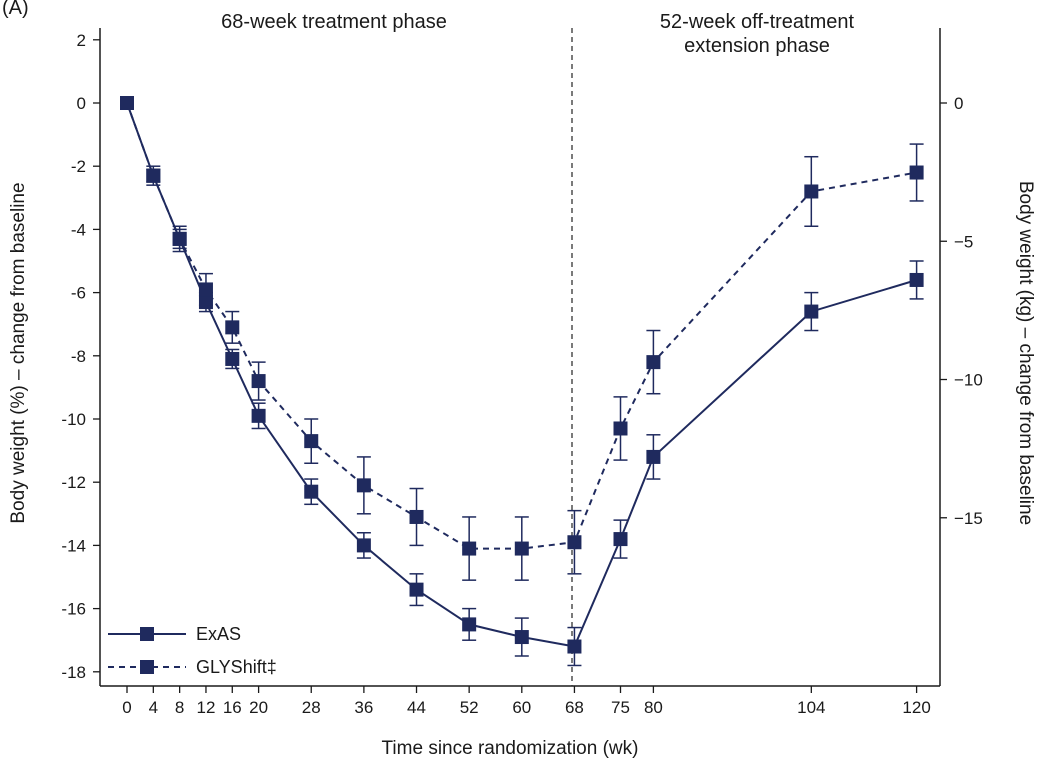 The width and height of the screenshot is (1044, 768). What do you see at coordinates (958, 103) in the screenshot?
I see `y-right-tick-label: 0` at bounding box center [958, 103].